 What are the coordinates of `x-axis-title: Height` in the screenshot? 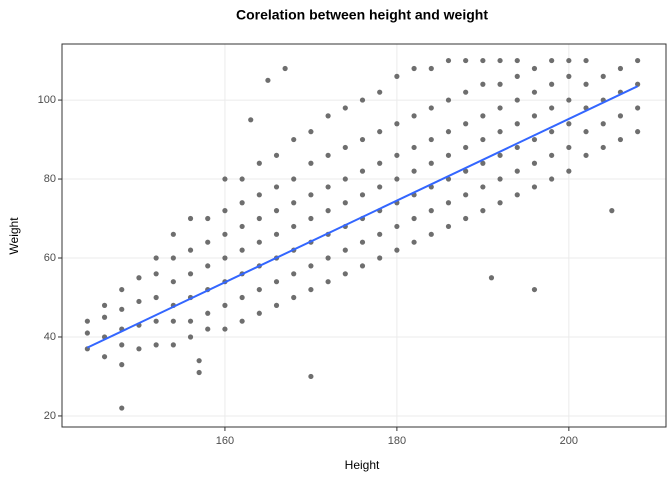 It's located at (362, 465).